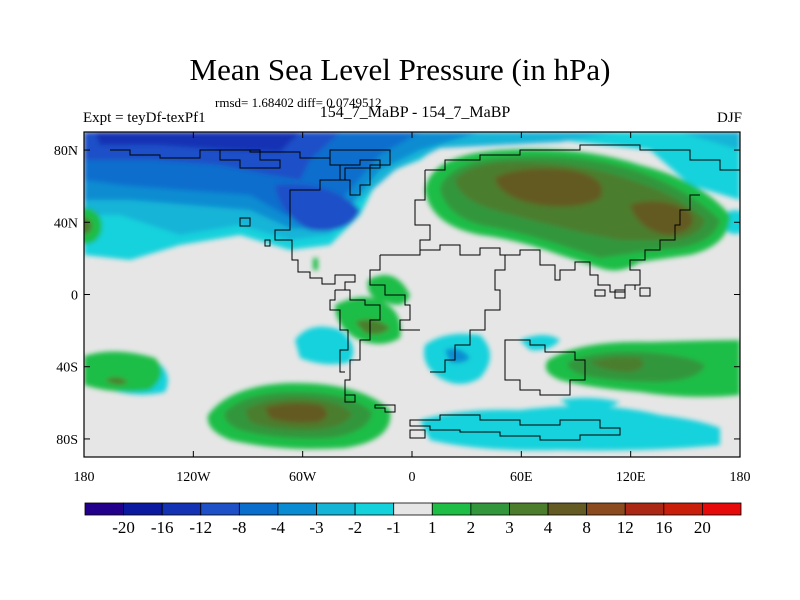 The height and width of the screenshot is (600, 800). What do you see at coordinates (631, 477) in the screenshot?
I see `x-tick-label: 120E` at bounding box center [631, 477].